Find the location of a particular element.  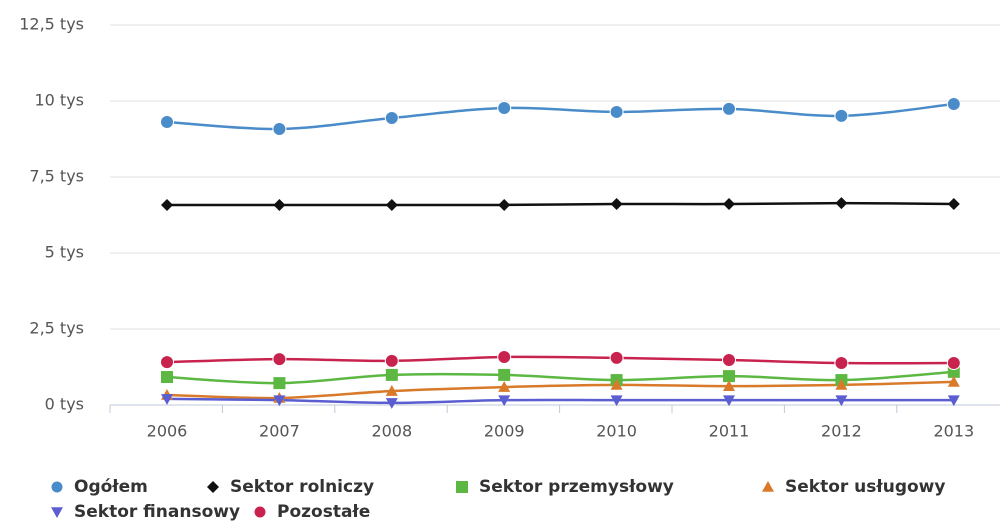

legend-label: Sektor finansowy is located at coordinates (157, 512).